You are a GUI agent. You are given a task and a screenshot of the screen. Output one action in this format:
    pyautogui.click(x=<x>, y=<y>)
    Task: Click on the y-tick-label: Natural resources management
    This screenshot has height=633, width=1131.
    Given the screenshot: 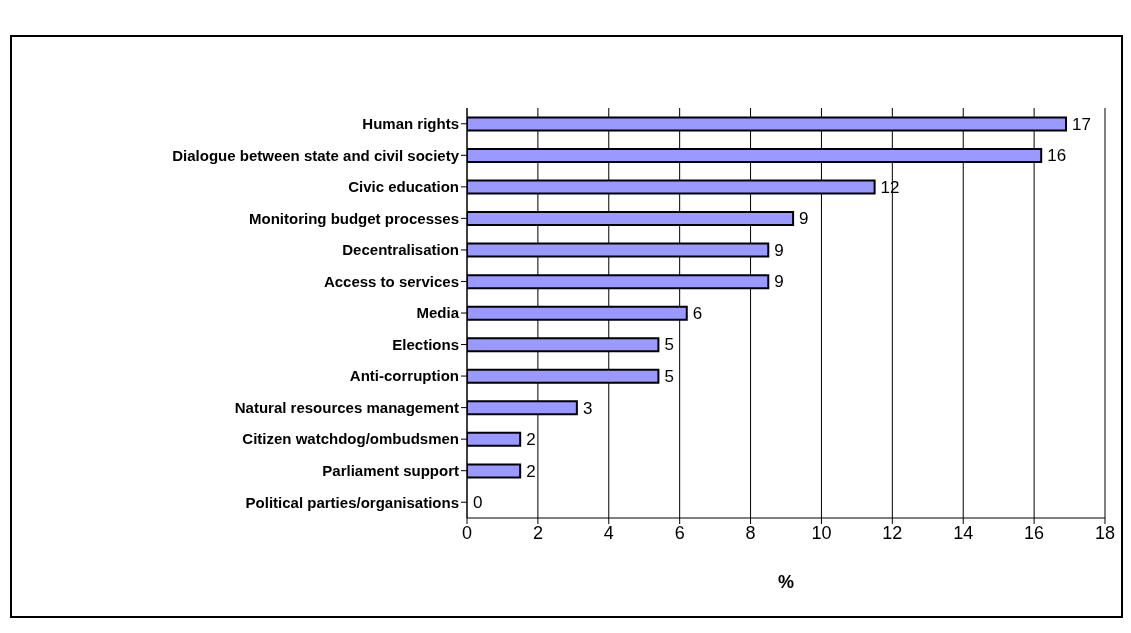 What is the action you would take?
    pyautogui.click(x=346, y=407)
    